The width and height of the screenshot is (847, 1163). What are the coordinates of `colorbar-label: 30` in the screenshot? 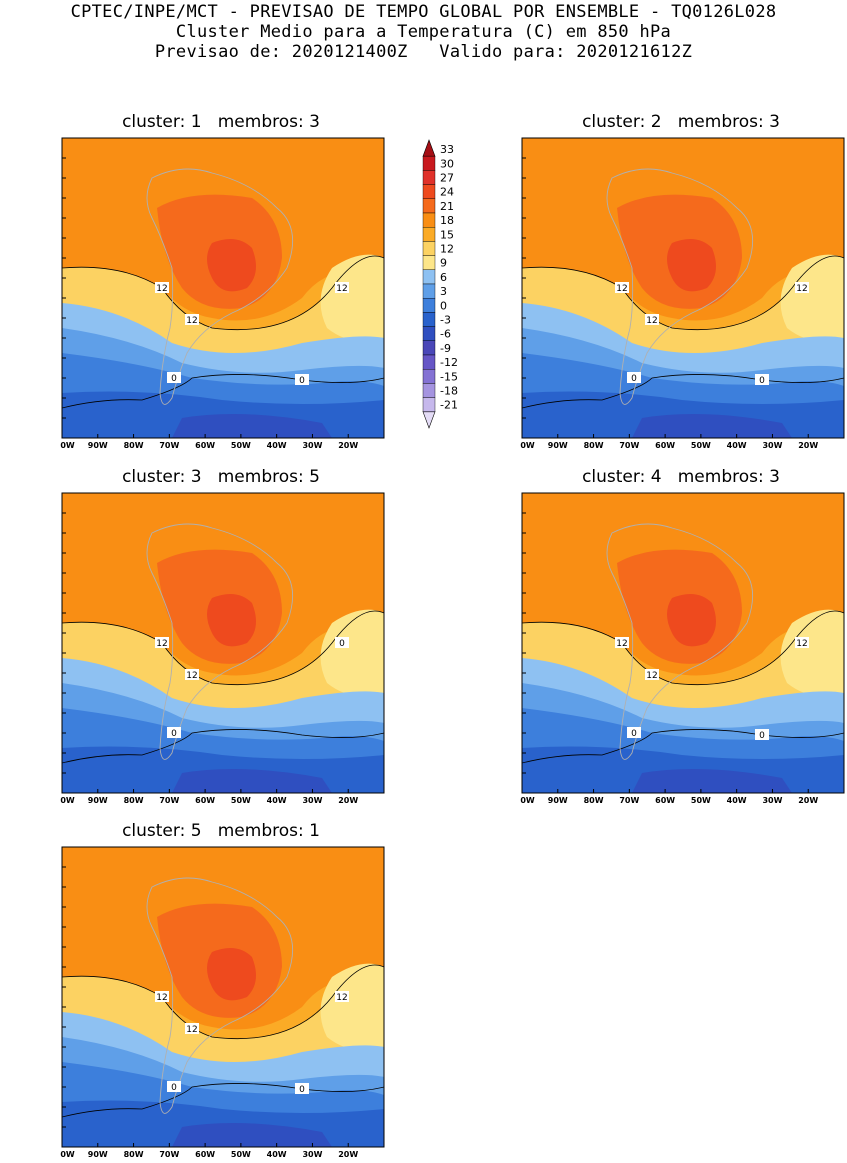 It's located at (447, 163).